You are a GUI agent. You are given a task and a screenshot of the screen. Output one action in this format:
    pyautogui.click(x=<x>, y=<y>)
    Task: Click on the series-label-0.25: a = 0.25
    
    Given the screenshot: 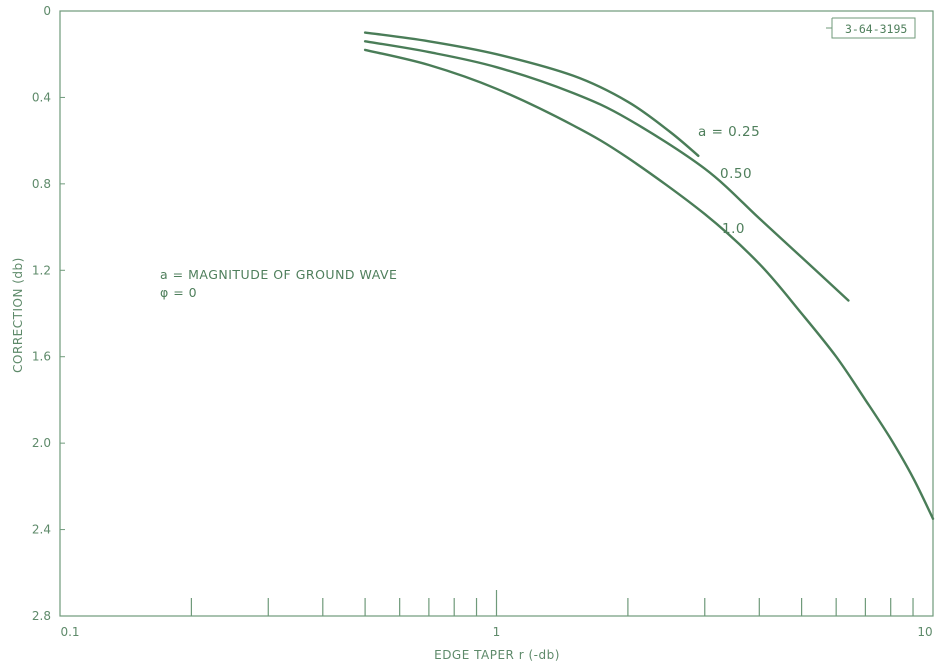 What is the action you would take?
    pyautogui.click(x=729, y=132)
    